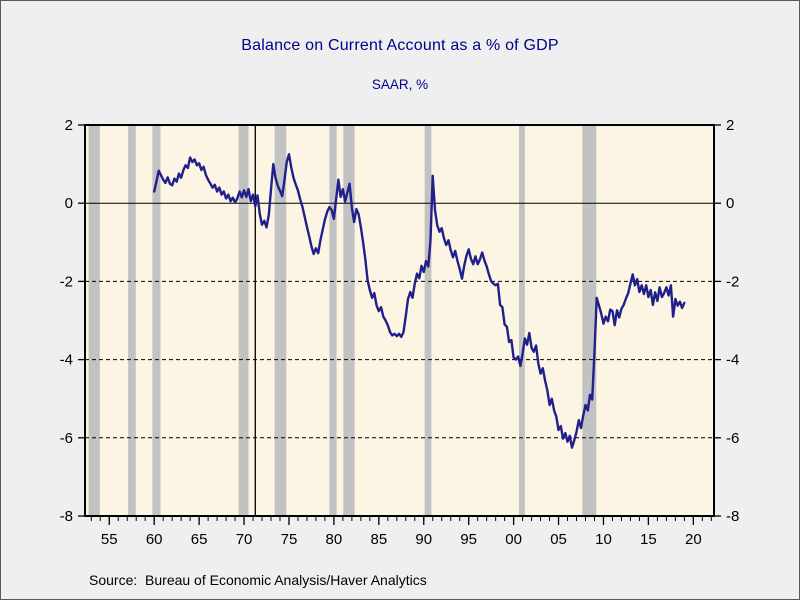  I want to click on x-tick-label: 70, so click(244, 539).